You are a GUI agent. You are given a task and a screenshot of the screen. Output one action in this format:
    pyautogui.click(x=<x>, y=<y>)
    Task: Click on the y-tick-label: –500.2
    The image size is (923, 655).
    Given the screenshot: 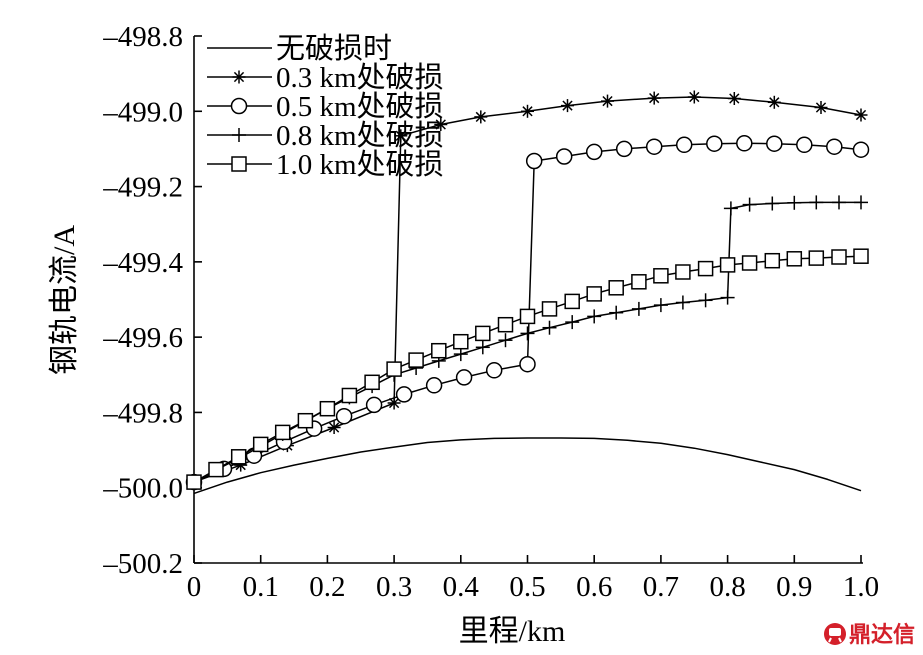 What is the action you would take?
    pyautogui.click(x=142, y=564)
    